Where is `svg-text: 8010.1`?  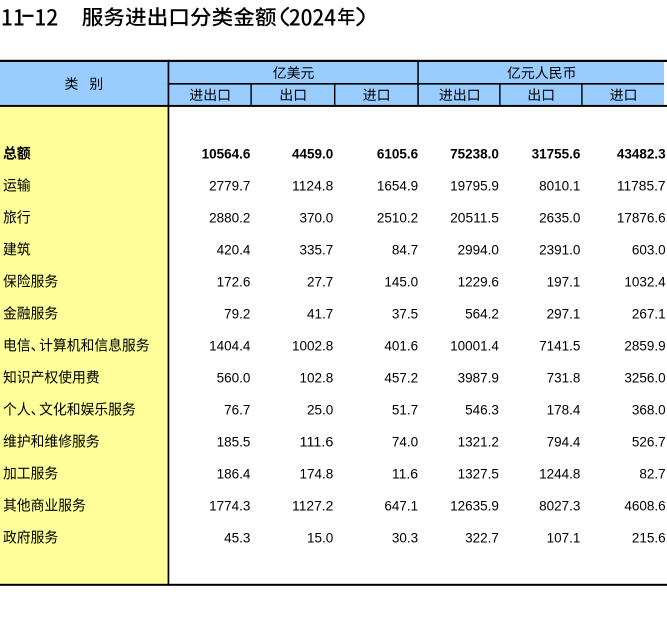 svg-text: 8010.1 is located at coordinates (559, 185).